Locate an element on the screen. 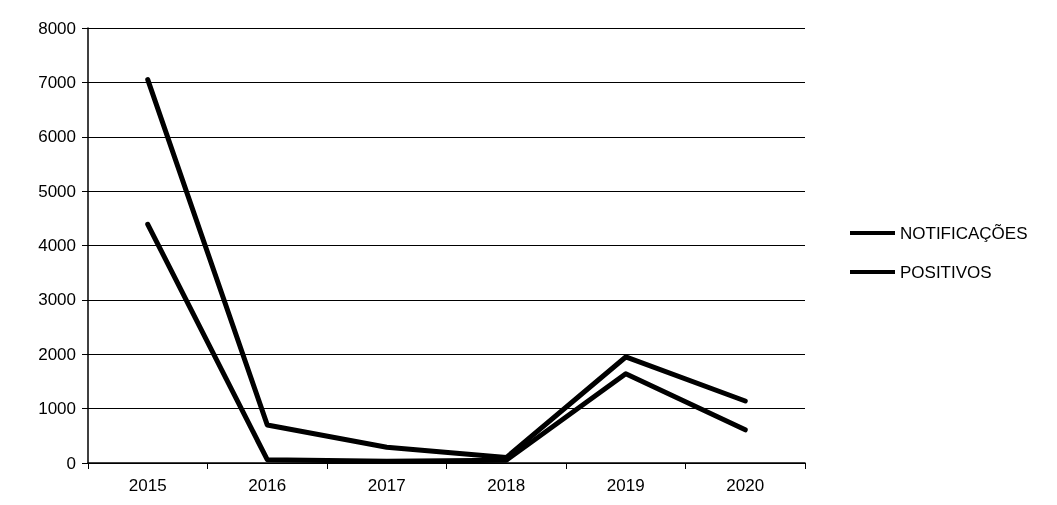 This screenshot has height=505, width=1057. x-tick-label: 2016 is located at coordinates (267, 485).